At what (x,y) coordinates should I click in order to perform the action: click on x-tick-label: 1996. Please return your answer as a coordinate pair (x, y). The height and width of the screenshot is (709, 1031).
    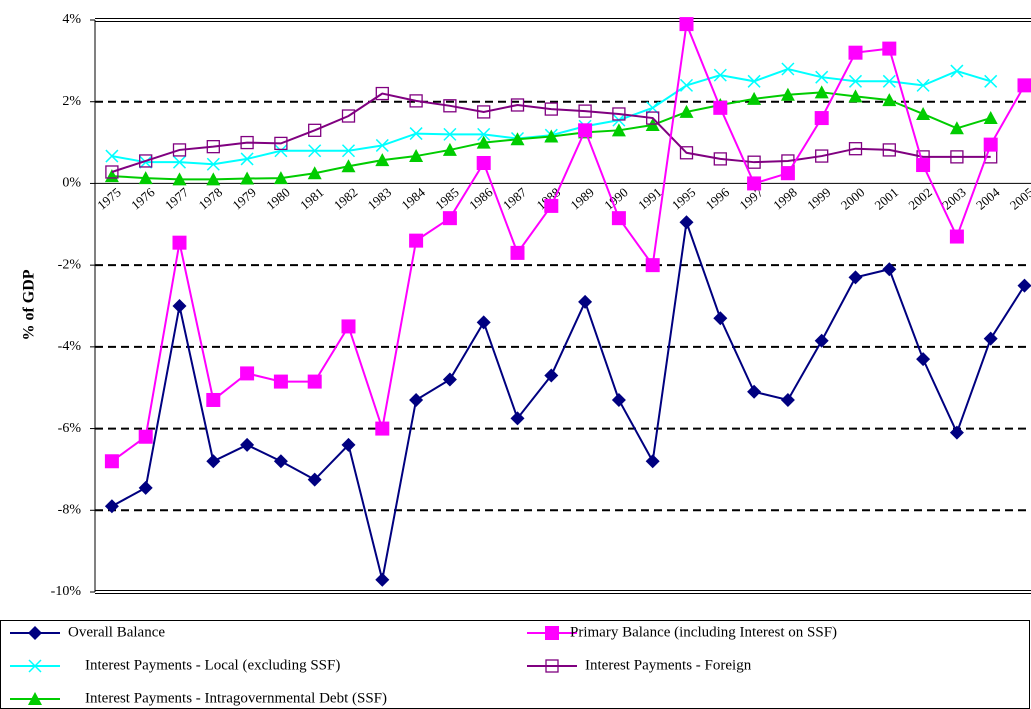
    Looking at the image, I should click on (718, 198).